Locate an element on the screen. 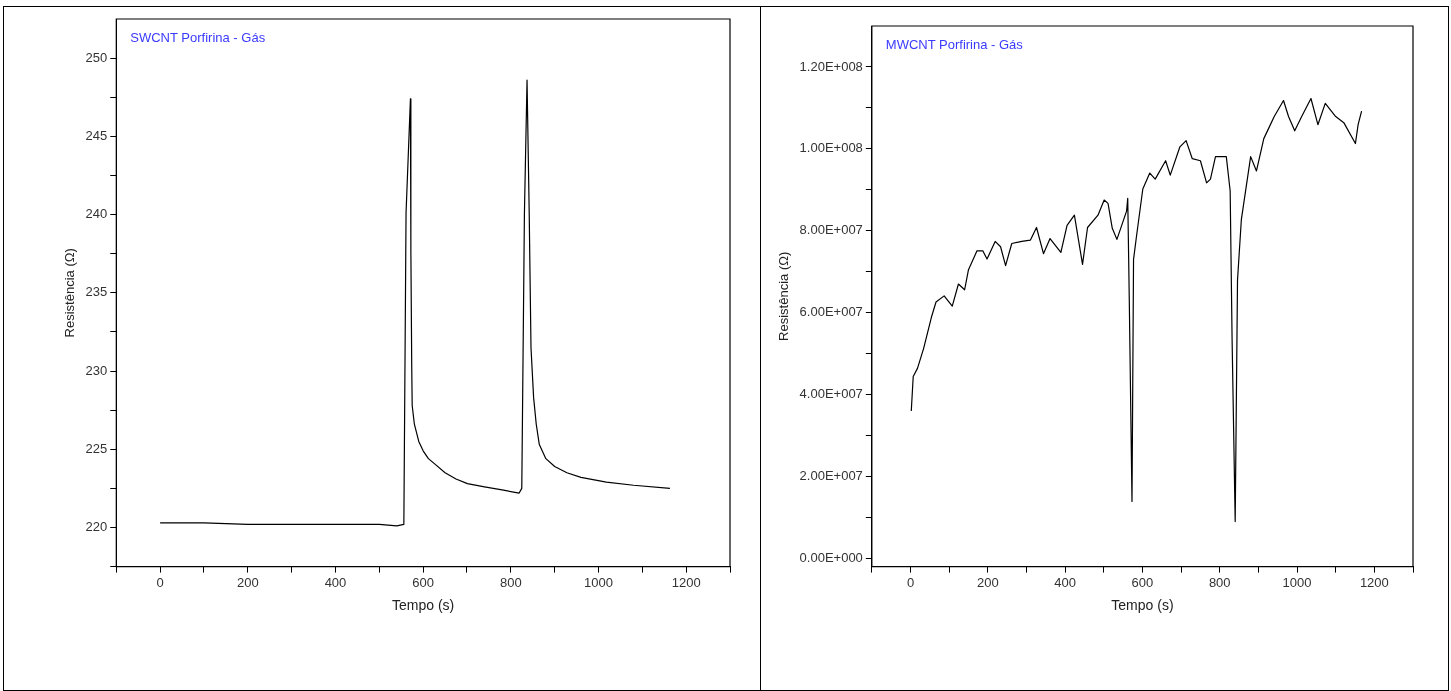  y-tick-label: 0.00E+000 is located at coordinates (831, 557).